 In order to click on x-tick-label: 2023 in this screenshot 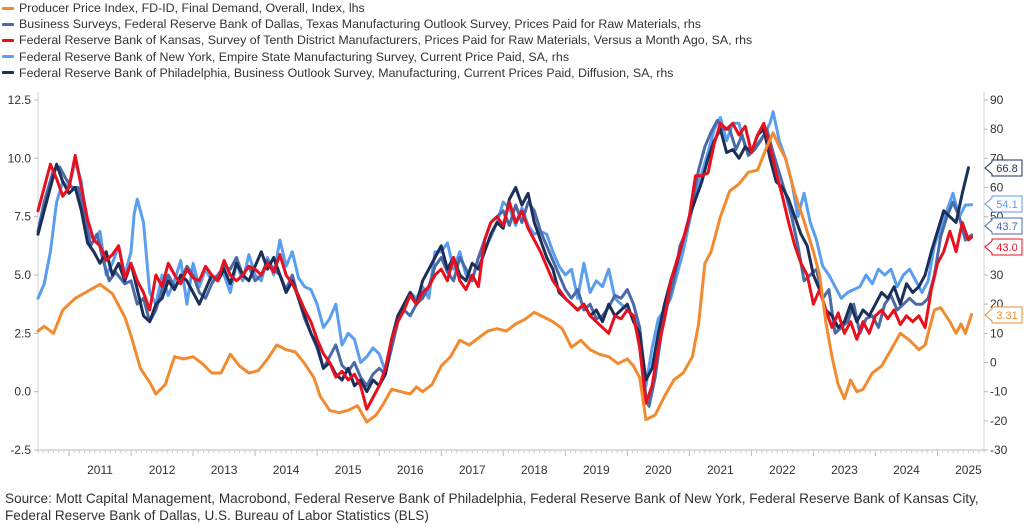, I will do `click(844, 470)`.